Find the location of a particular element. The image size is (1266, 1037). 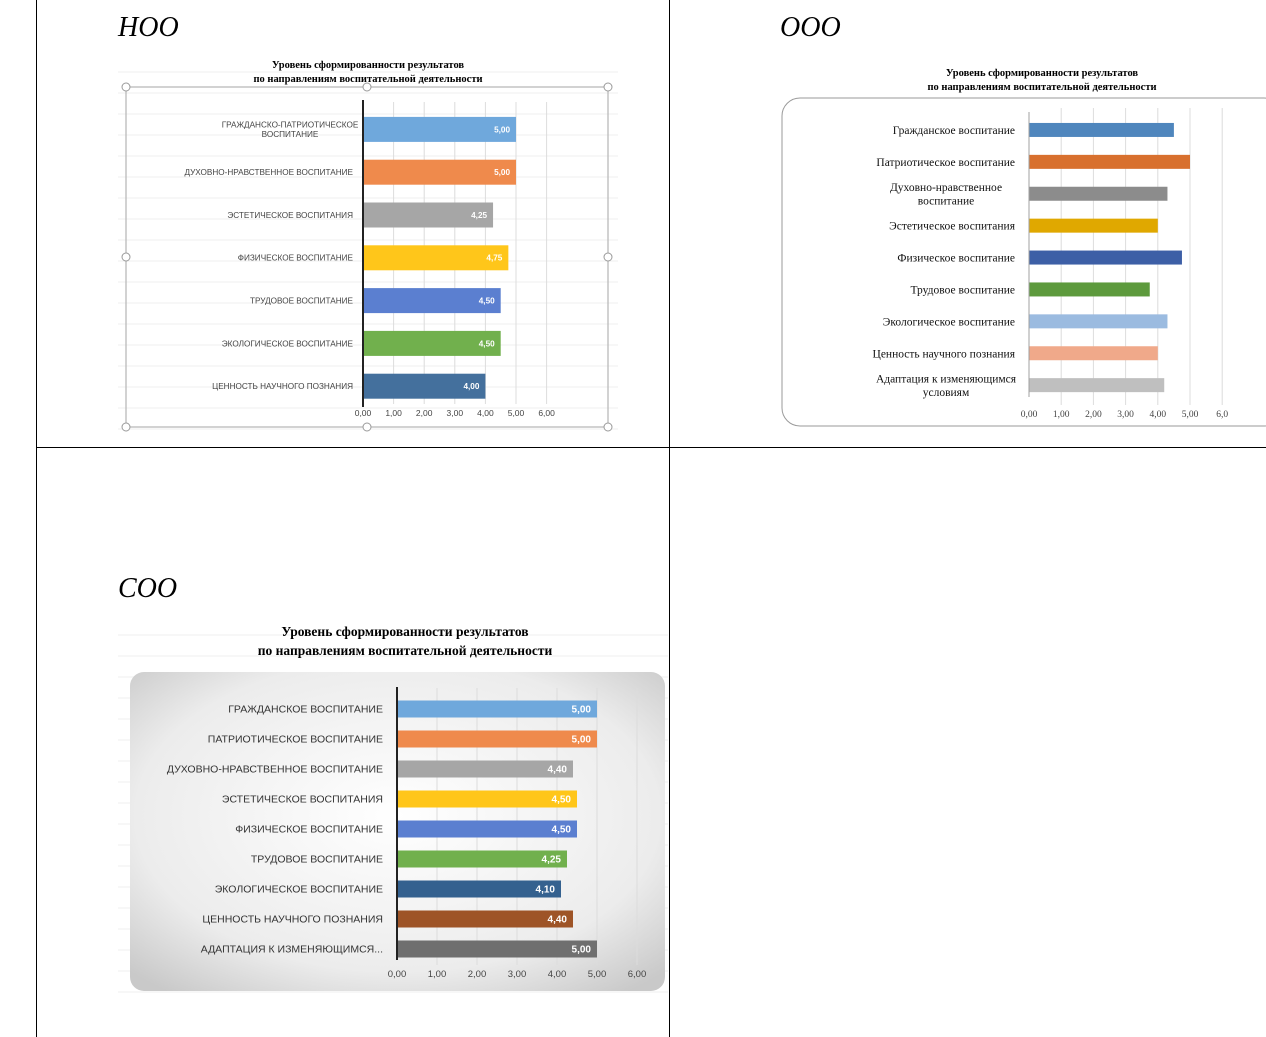

category-label: условиям is located at coordinates (946, 393).